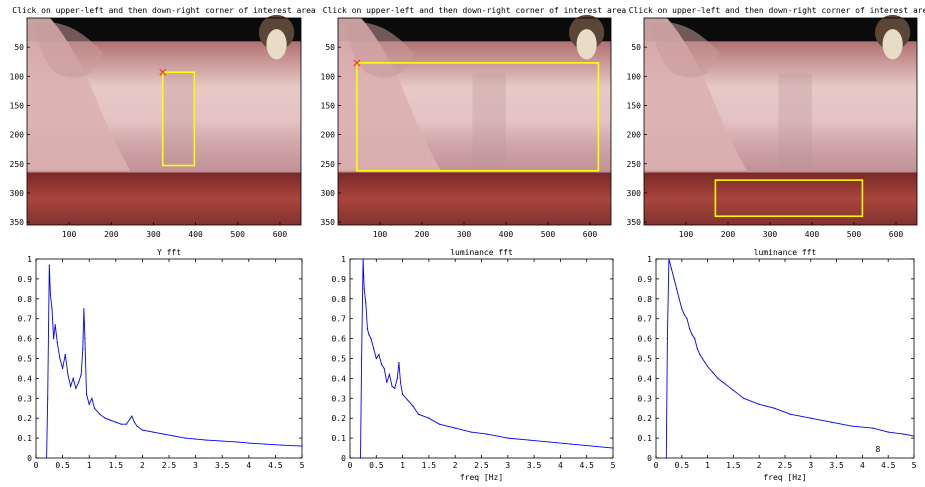 The width and height of the screenshot is (925, 487). Describe the element at coordinates (111, 234) in the screenshot. I see `x-tick-label: 200` at that location.